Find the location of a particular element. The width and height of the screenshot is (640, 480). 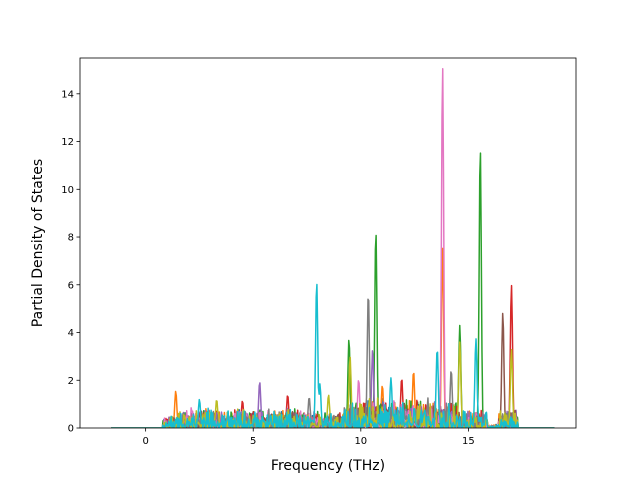

x-tick-label: 15 is located at coordinates (468, 441).